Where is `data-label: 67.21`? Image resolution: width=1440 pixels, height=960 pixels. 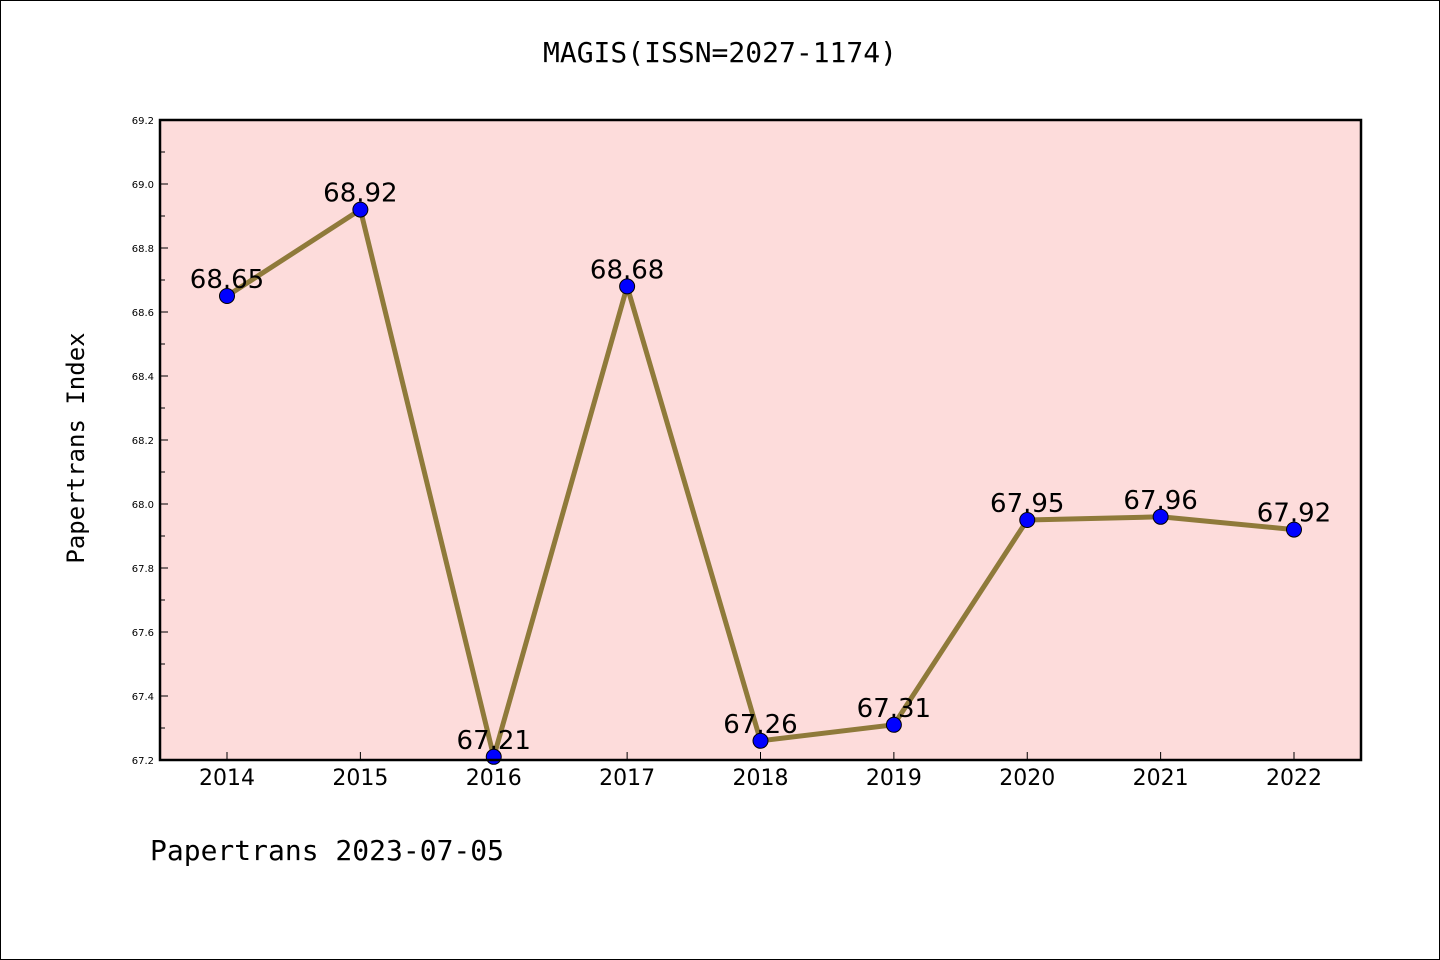
data-label: 67.21 is located at coordinates (494, 741).